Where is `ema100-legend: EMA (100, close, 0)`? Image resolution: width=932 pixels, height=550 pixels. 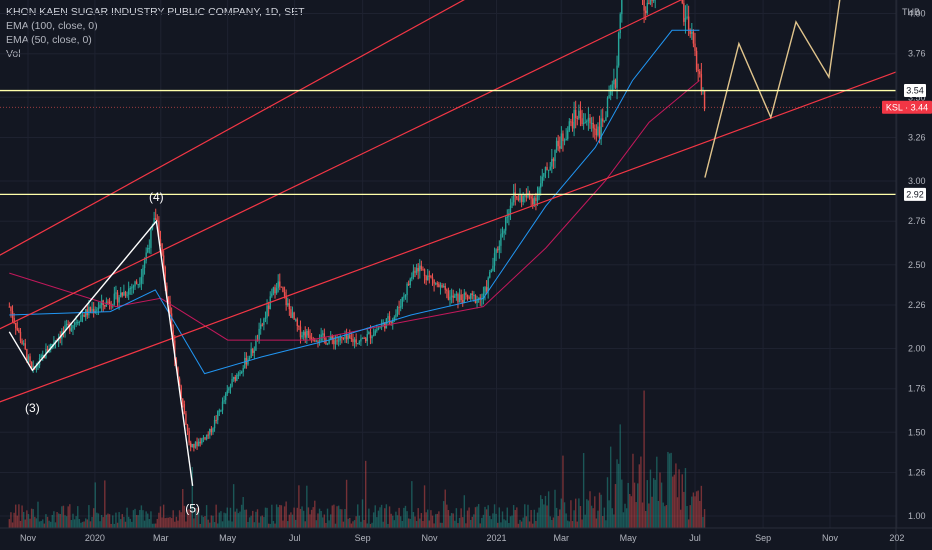 ema100-legend: EMA (100, close, 0) is located at coordinates (52, 26).